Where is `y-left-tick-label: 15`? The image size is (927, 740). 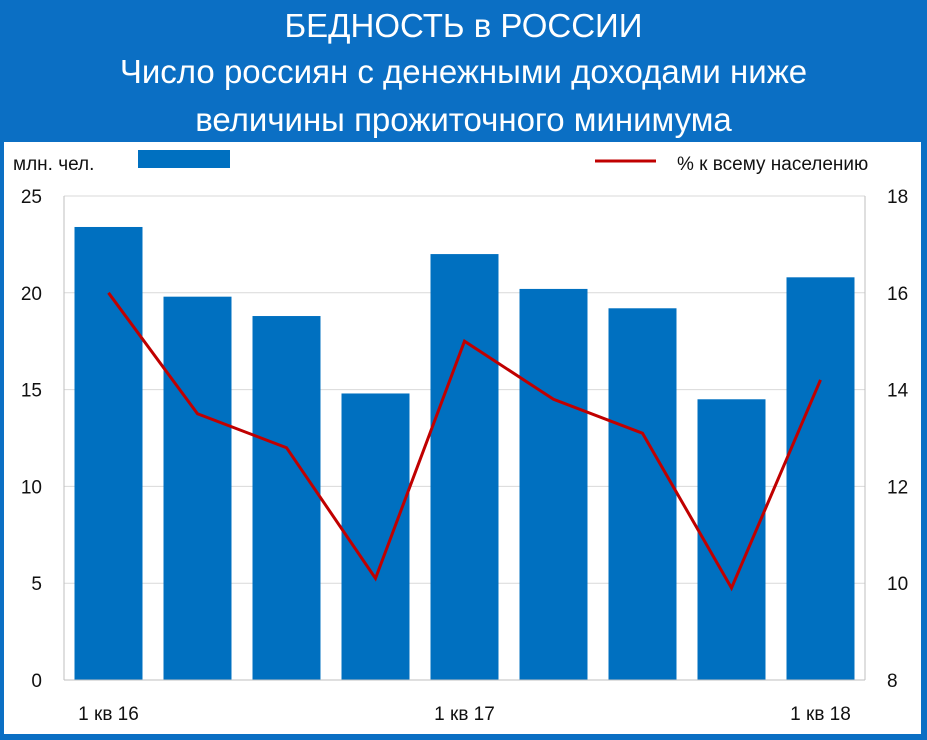 y-left-tick-label: 15 is located at coordinates (31, 391).